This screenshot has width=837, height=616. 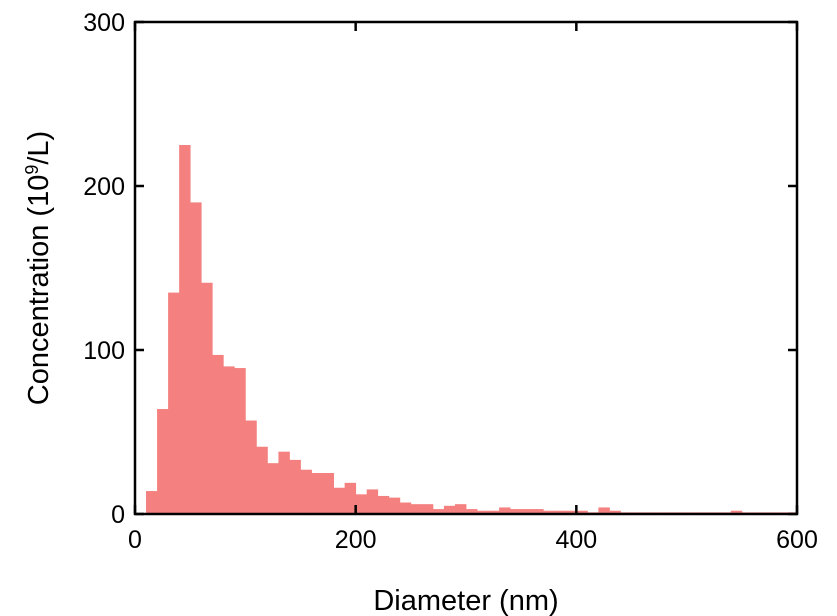 What do you see at coordinates (32, 170) in the screenshot?
I see `y-axis-title-superscript: 9` at bounding box center [32, 170].